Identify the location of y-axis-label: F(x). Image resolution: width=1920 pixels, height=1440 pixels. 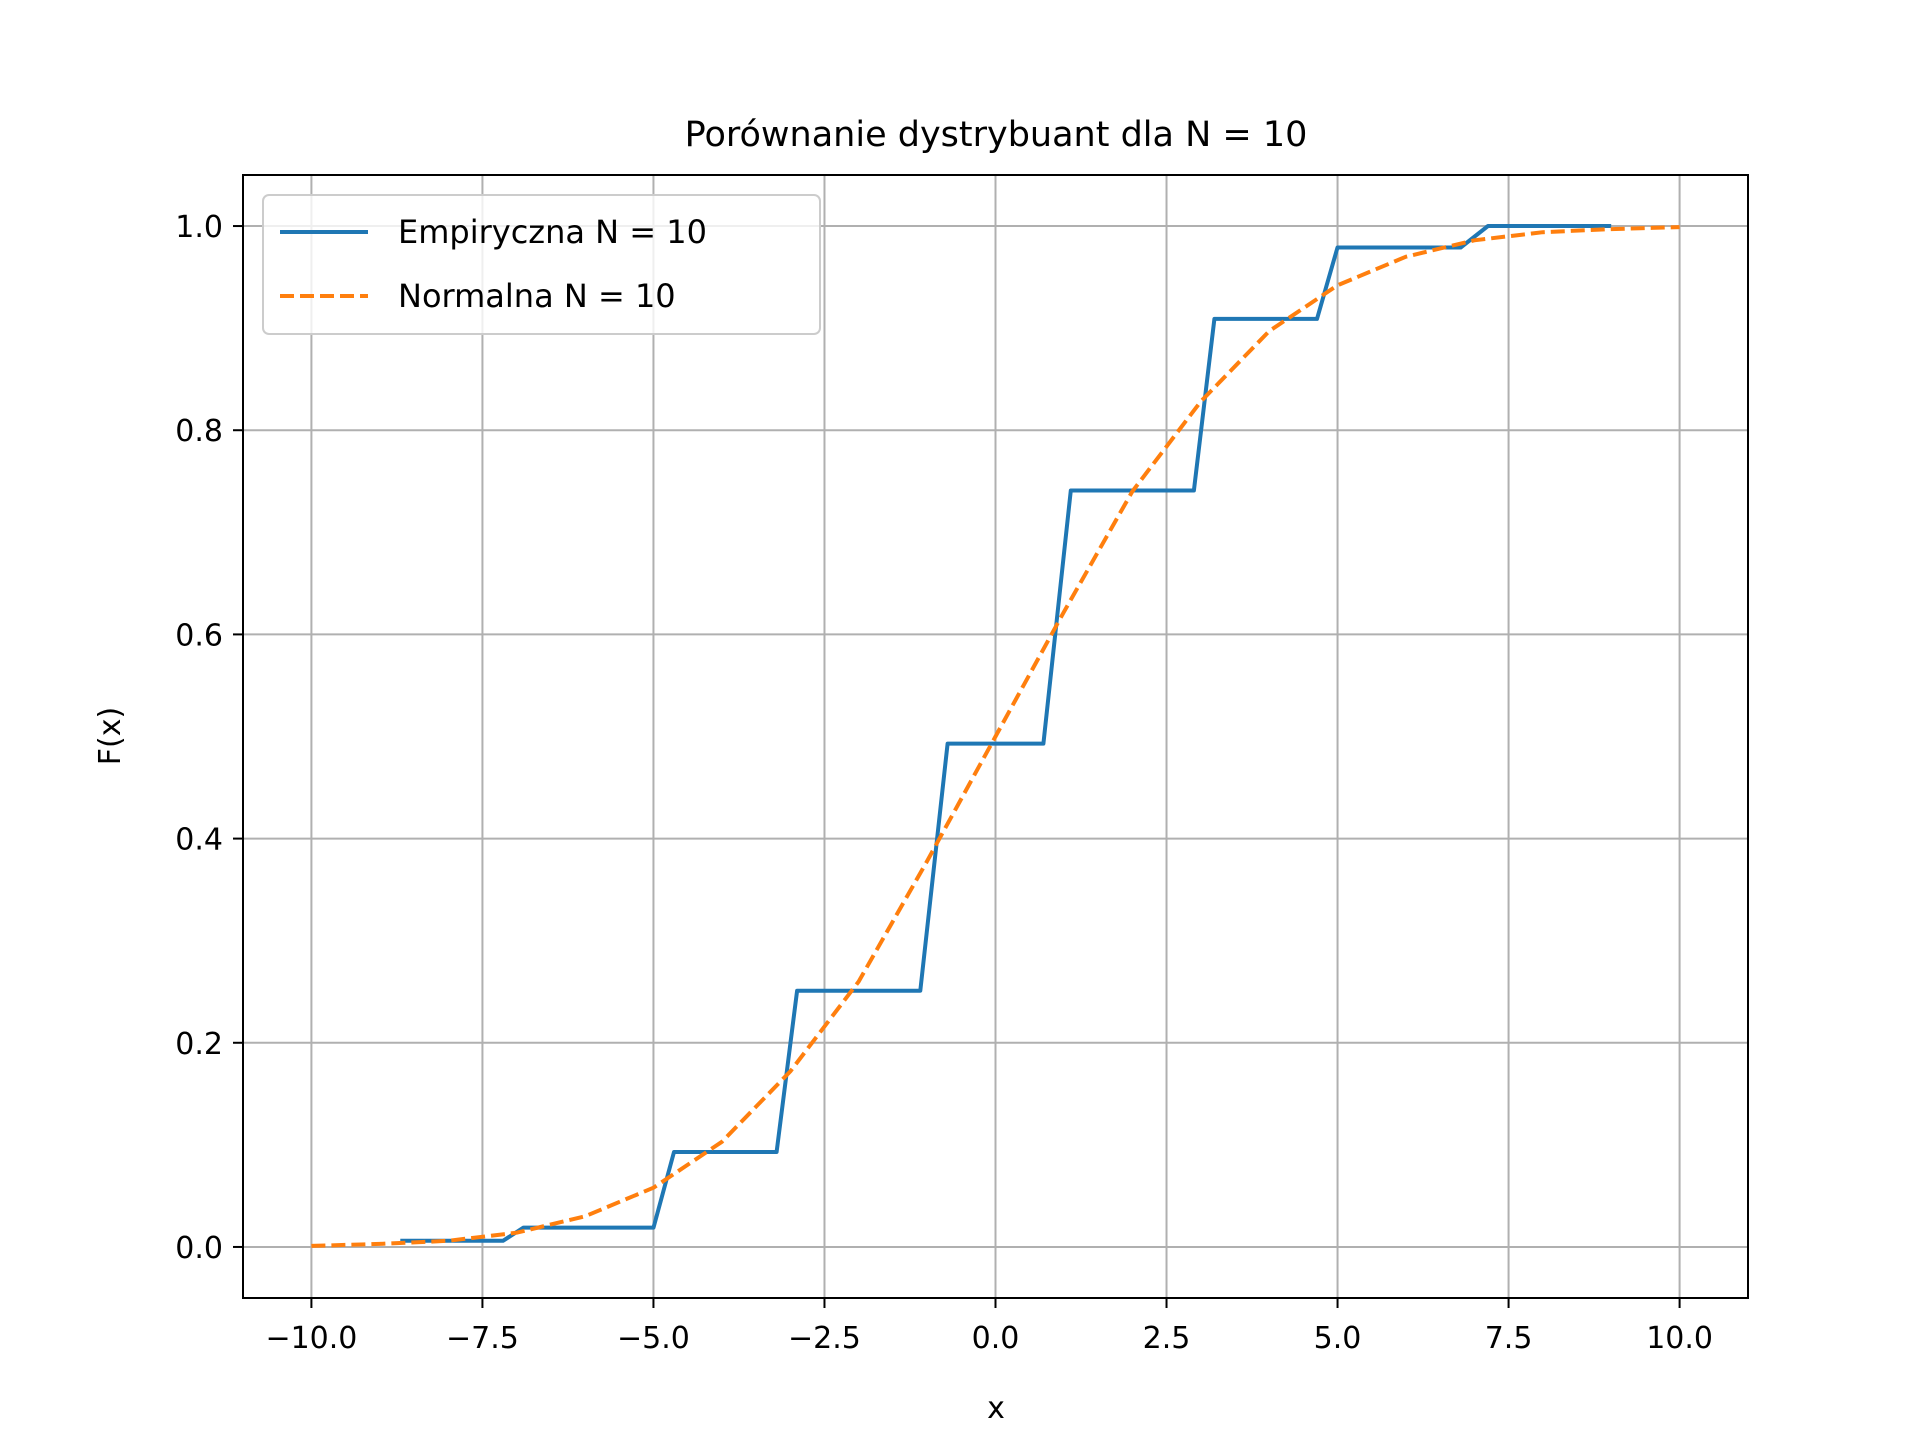
(110, 736).